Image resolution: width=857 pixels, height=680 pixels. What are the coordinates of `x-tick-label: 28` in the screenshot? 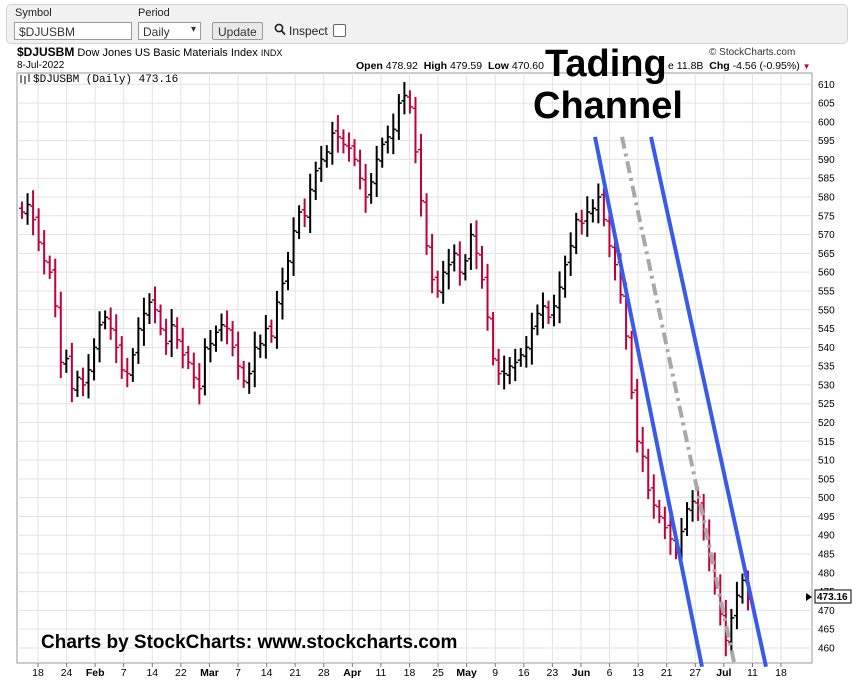 It's located at (324, 673).